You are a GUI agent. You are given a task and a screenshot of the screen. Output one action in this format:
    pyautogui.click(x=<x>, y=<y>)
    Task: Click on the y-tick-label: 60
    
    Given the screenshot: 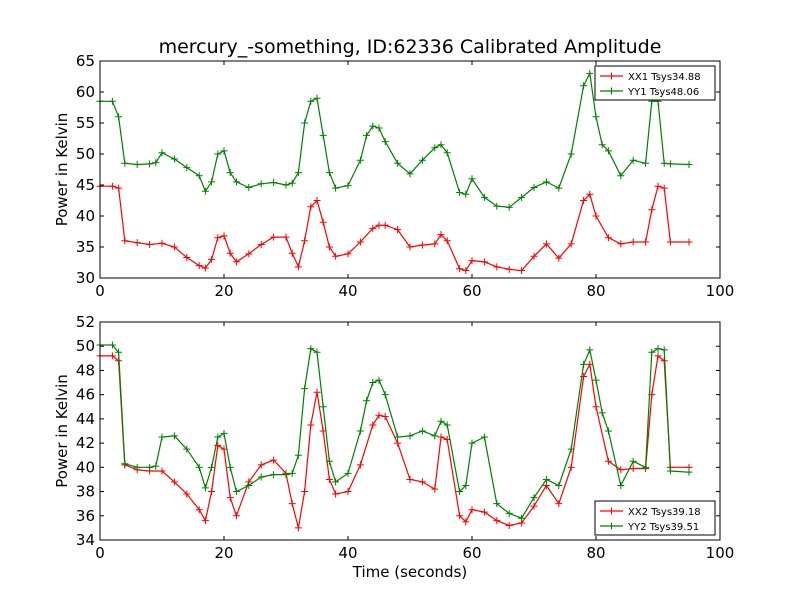 What is the action you would take?
    pyautogui.click(x=85, y=92)
    